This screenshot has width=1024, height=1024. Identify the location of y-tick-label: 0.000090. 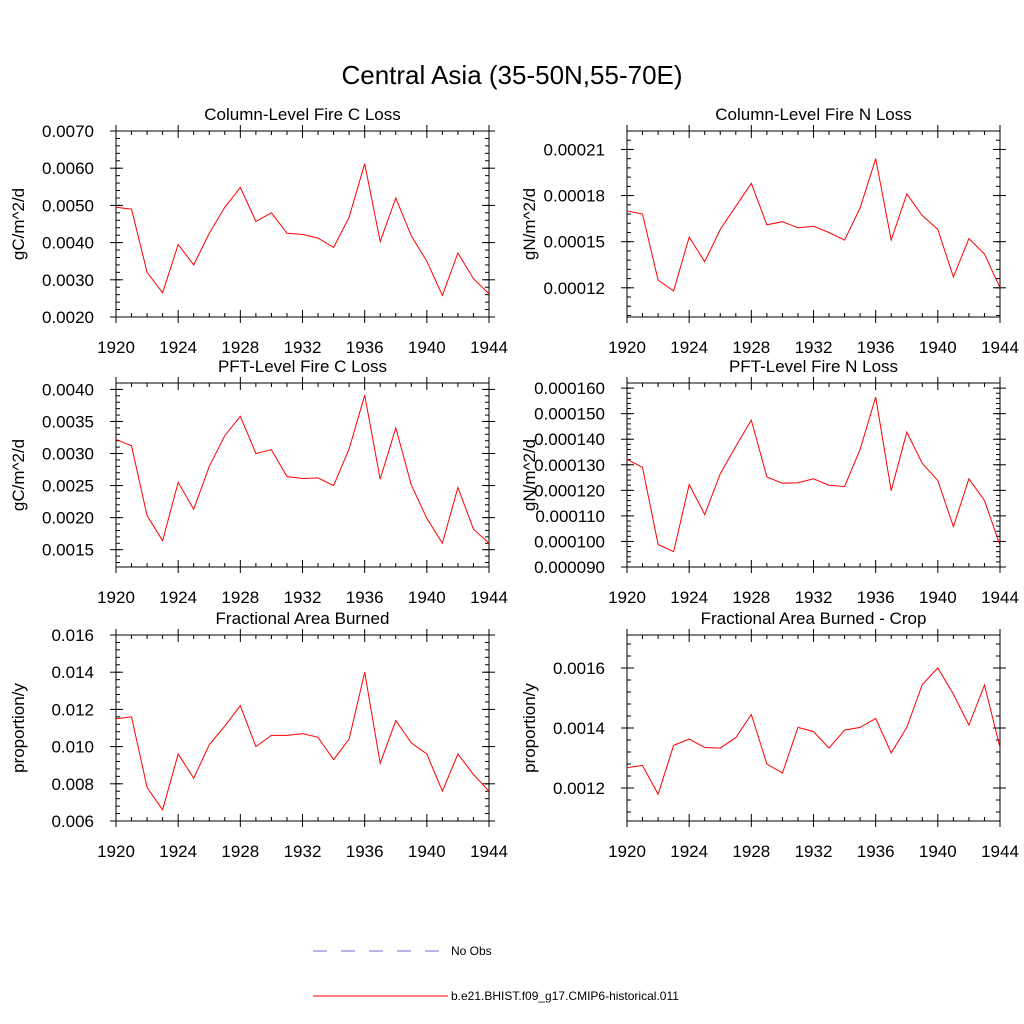
(569, 567).